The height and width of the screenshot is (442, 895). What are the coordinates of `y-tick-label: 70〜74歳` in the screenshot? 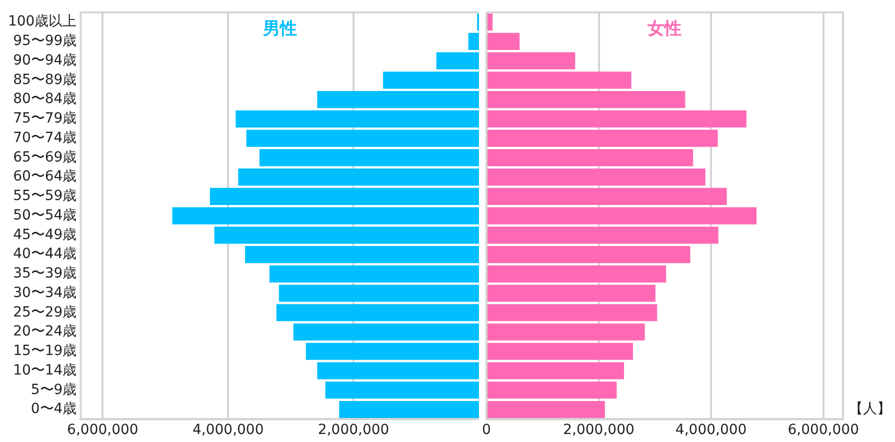 It's located at (45, 138).